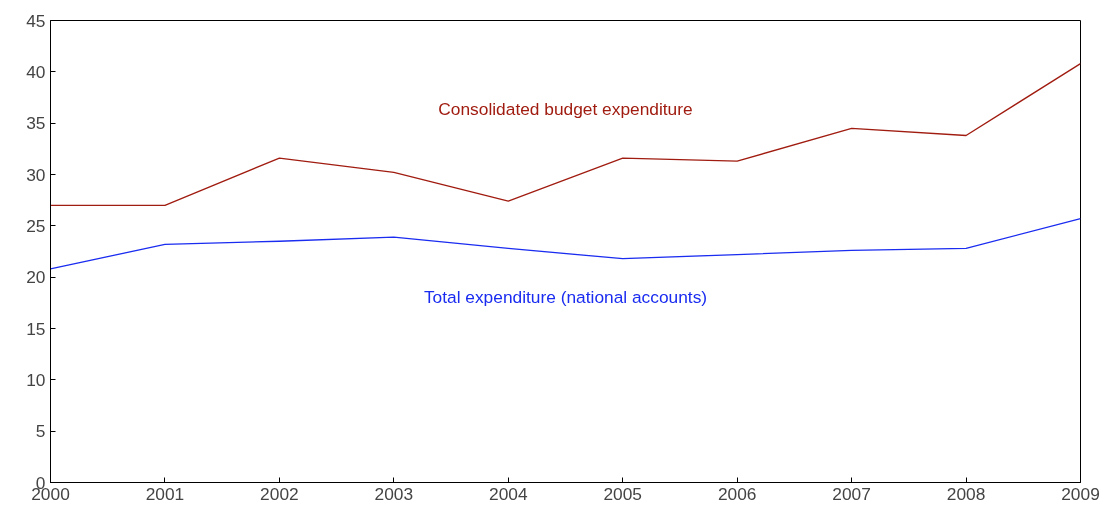  What do you see at coordinates (623, 493) in the screenshot?
I see `x-tick-label: 2005` at bounding box center [623, 493].